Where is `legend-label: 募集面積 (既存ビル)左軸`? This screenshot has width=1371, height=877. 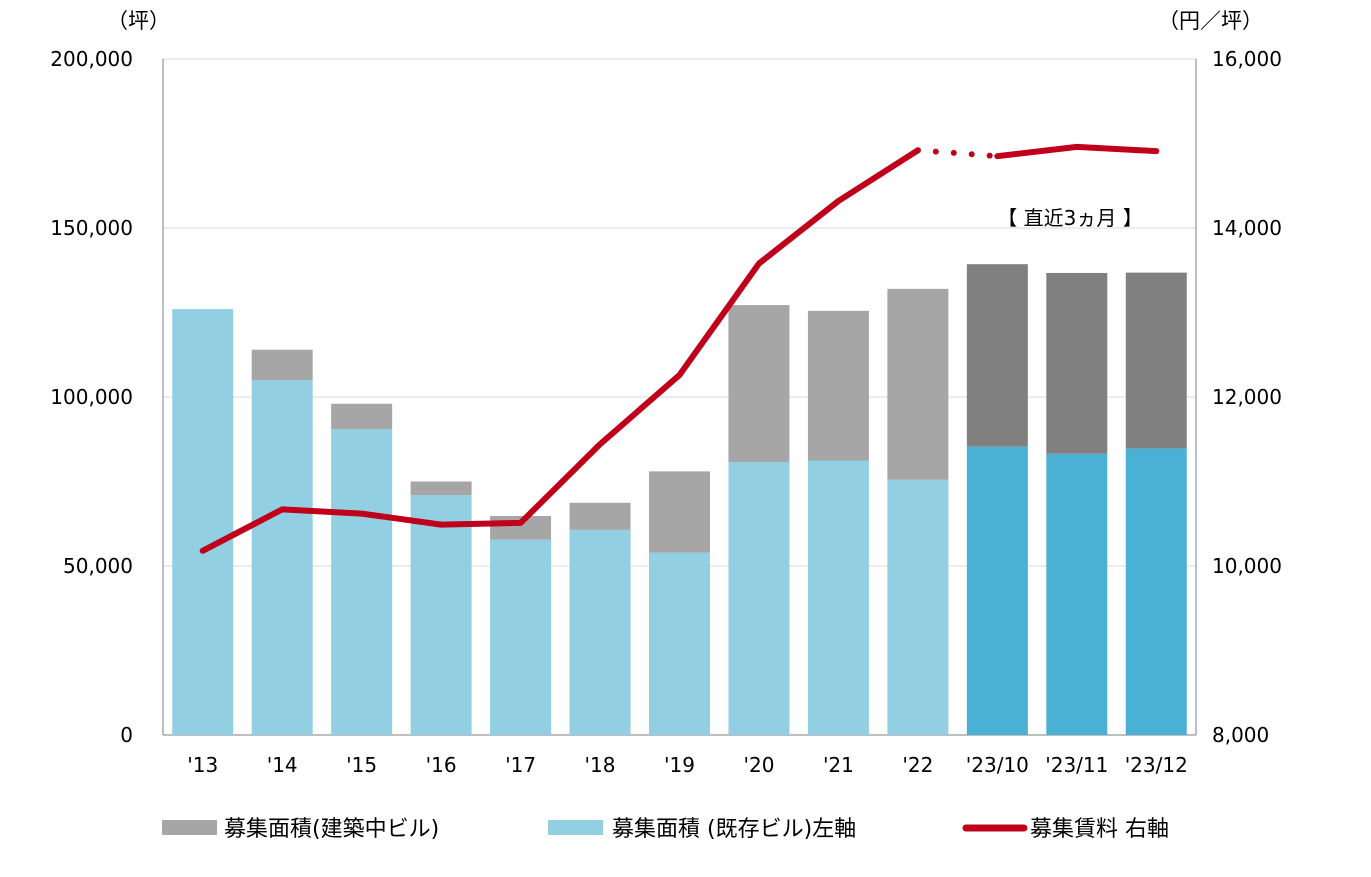
legend-label: 募集面積 (既存ビル)左軸 is located at coordinates (734, 829).